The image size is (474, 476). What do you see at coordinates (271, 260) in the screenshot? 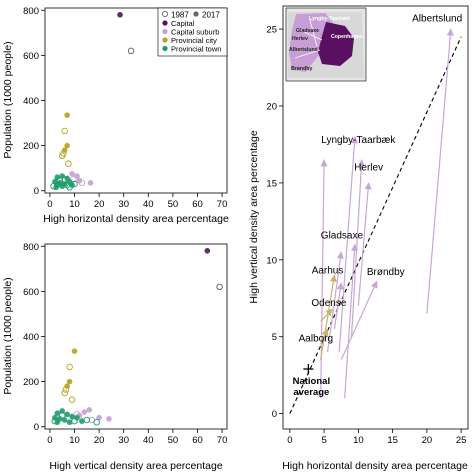
I see `y-tick-label: 10` at bounding box center [271, 260].